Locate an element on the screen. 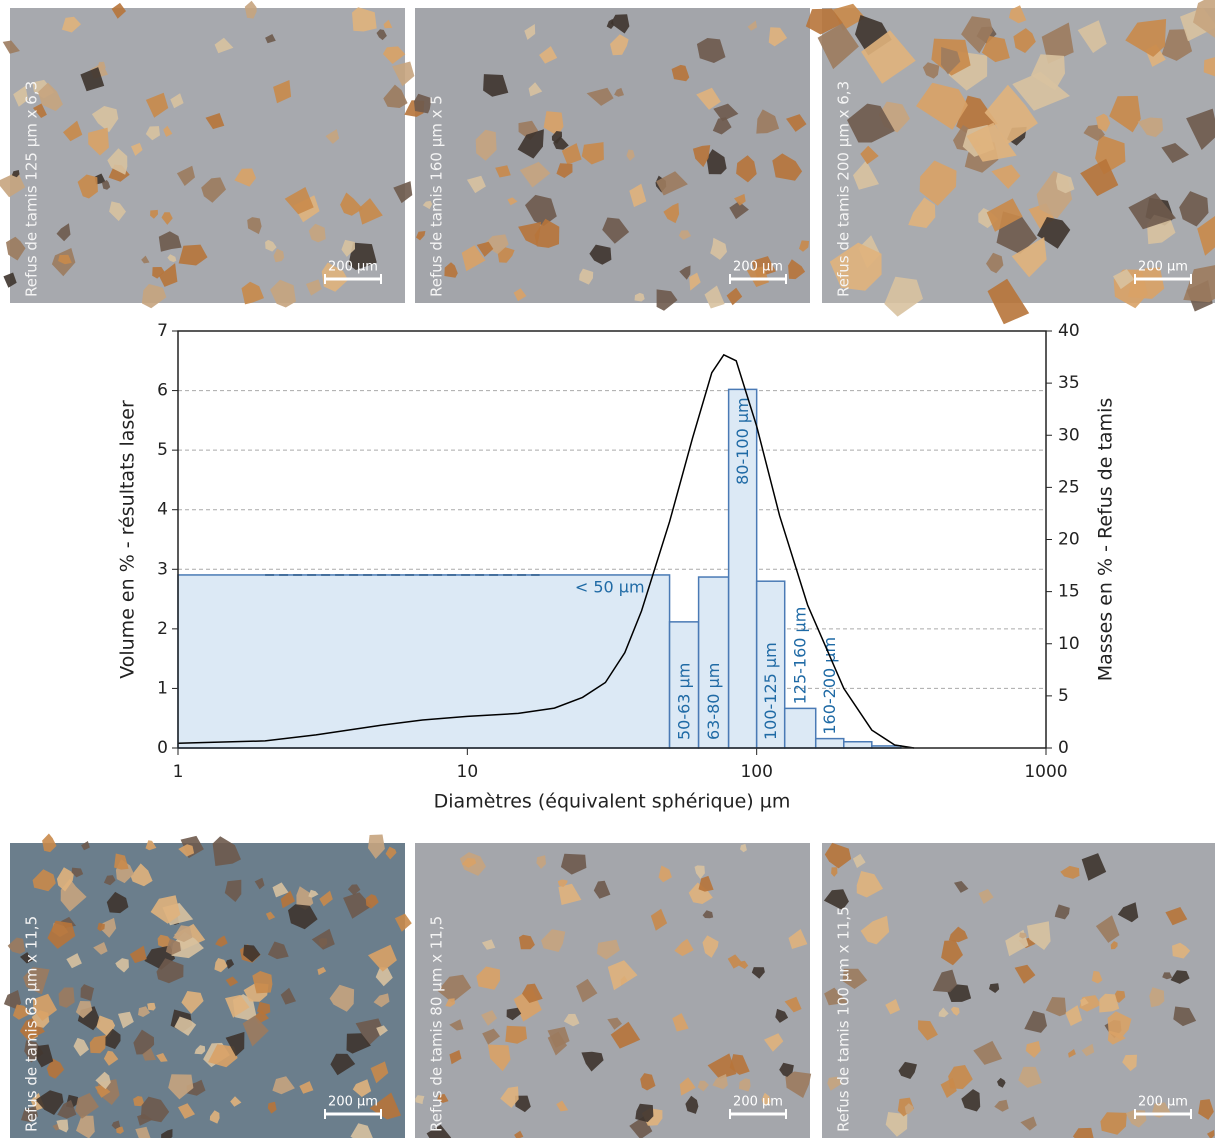 The height and width of the screenshot is (1138, 1215). y2-tick-label: 10 is located at coordinates (1069, 644).